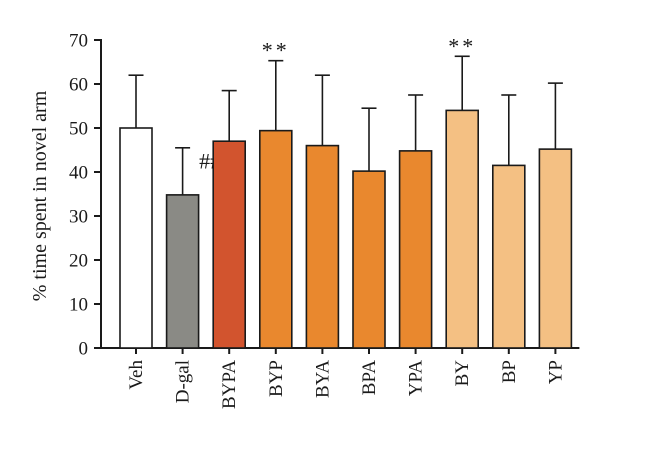 This screenshot has height=456, width=660. What do you see at coordinates (415, 249) in the screenshot?
I see `bar-ypa` at bounding box center [415, 249].